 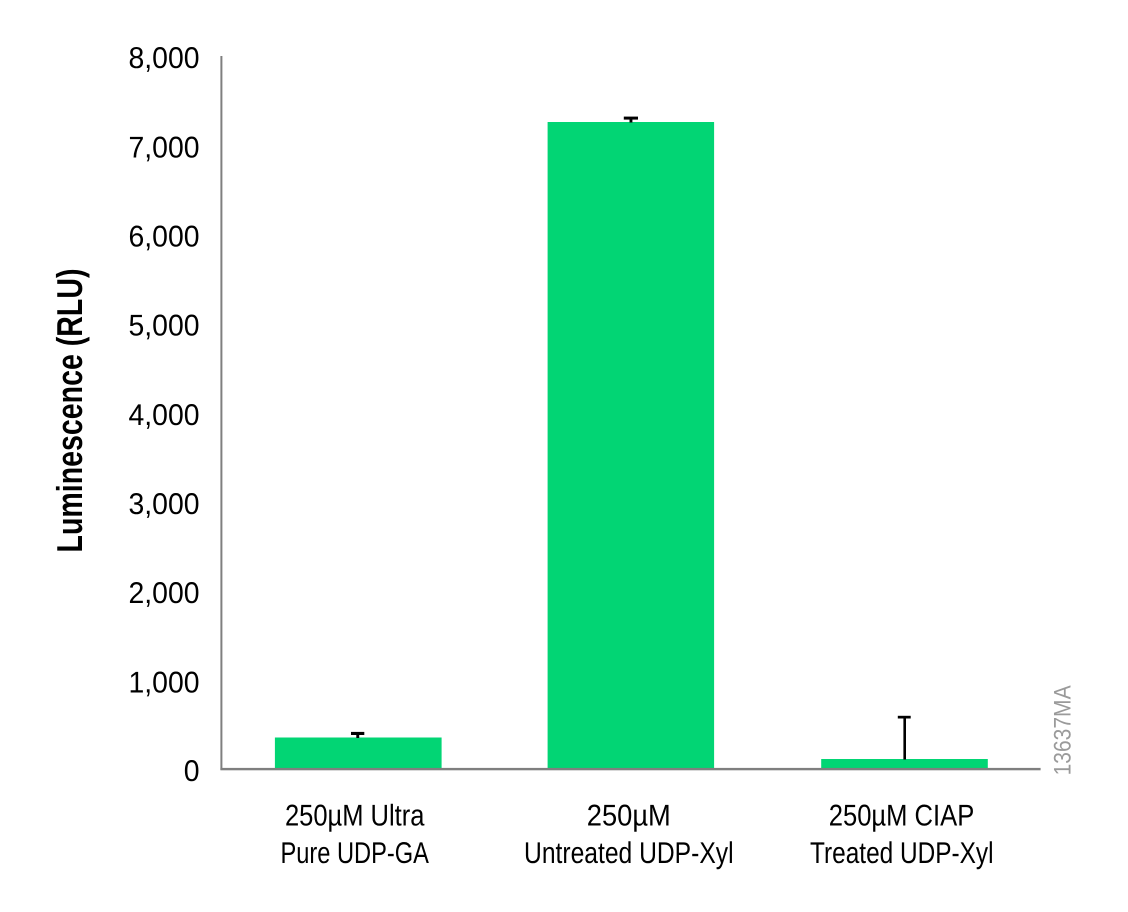 What do you see at coordinates (902, 853) in the screenshot?
I see `svg-text: Treated UDP-Xyl` at bounding box center [902, 853].